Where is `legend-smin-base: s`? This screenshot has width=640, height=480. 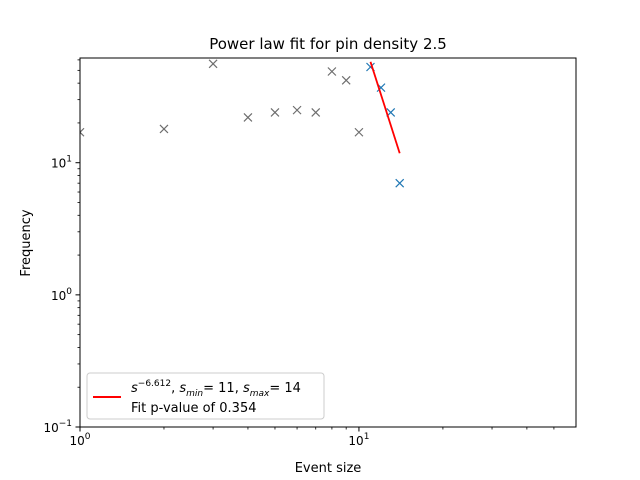 legend-smin-base: s is located at coordinates (182, 388).